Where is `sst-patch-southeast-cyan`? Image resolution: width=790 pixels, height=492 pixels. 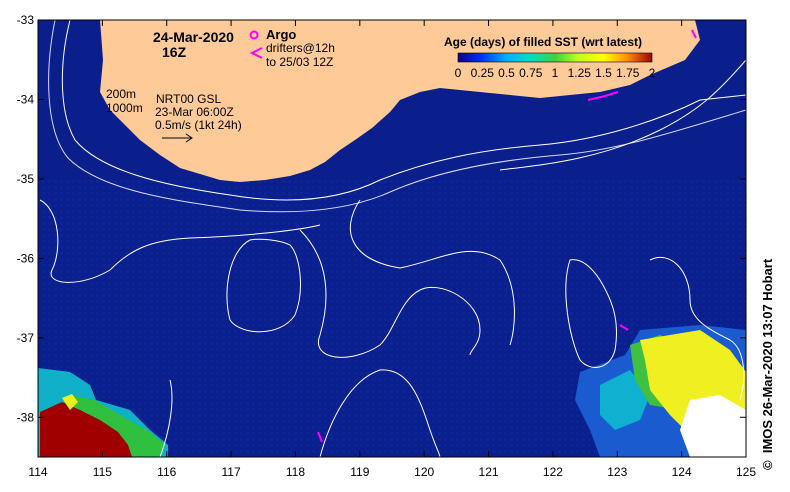
sst-patch-southeast-cyan is located at coordinates (625, 400).